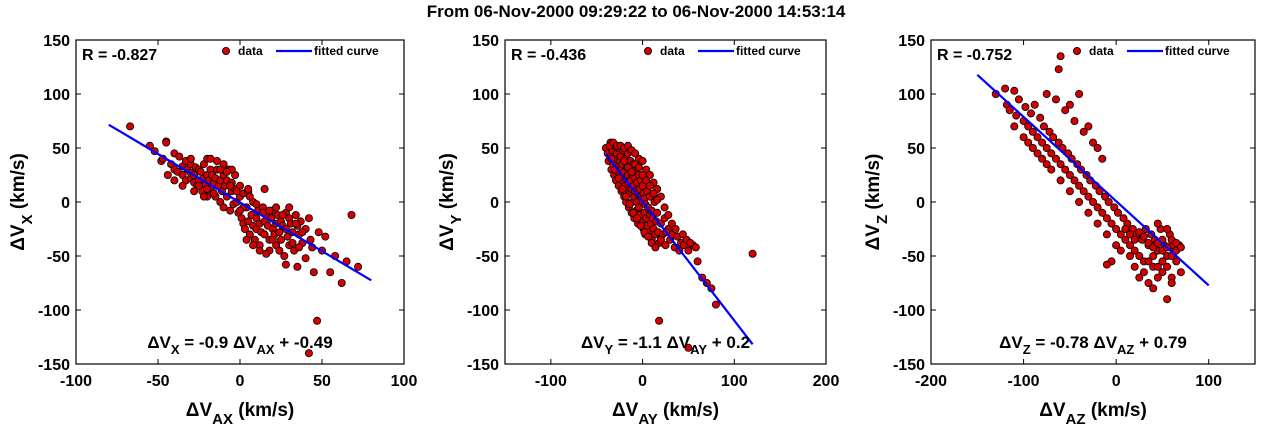 Image resolution: width=1267 pixels, height=429 pixels. I want to click on fit-equation: ΔVY = -1.1 ΔVAY + 0.2, so click(665, 345).